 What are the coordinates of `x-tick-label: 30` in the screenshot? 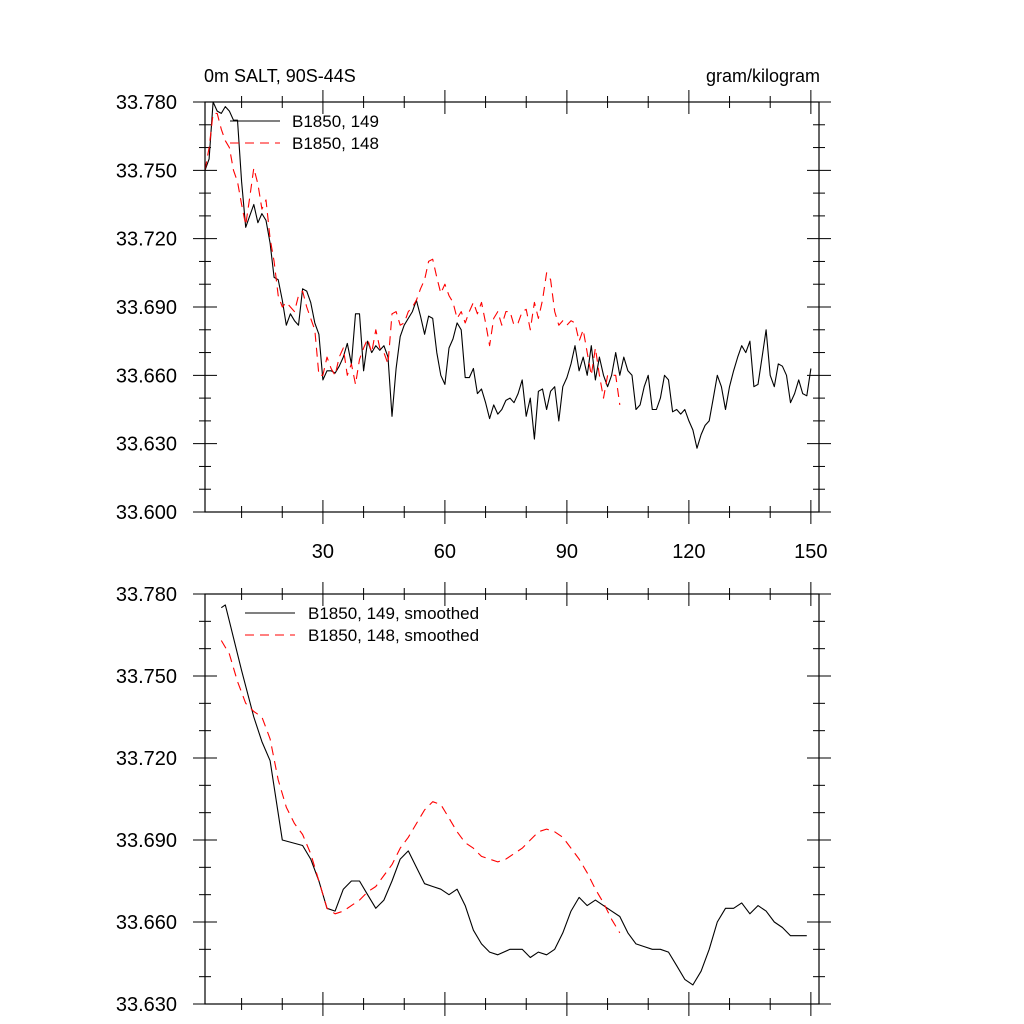 It's located at (323, 552).